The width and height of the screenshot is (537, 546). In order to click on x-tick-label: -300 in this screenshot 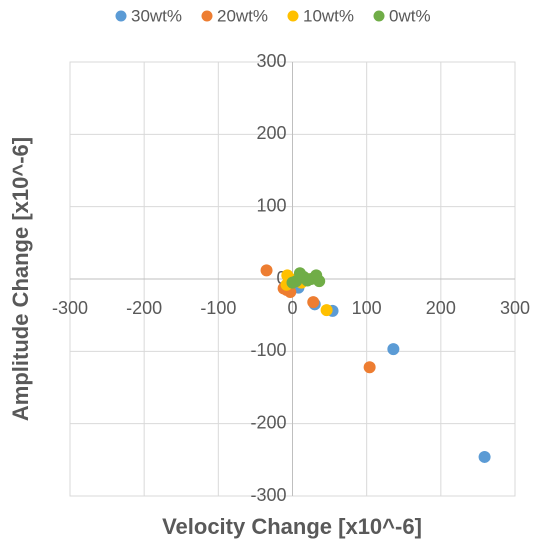, I will do `click(70, 308)`.